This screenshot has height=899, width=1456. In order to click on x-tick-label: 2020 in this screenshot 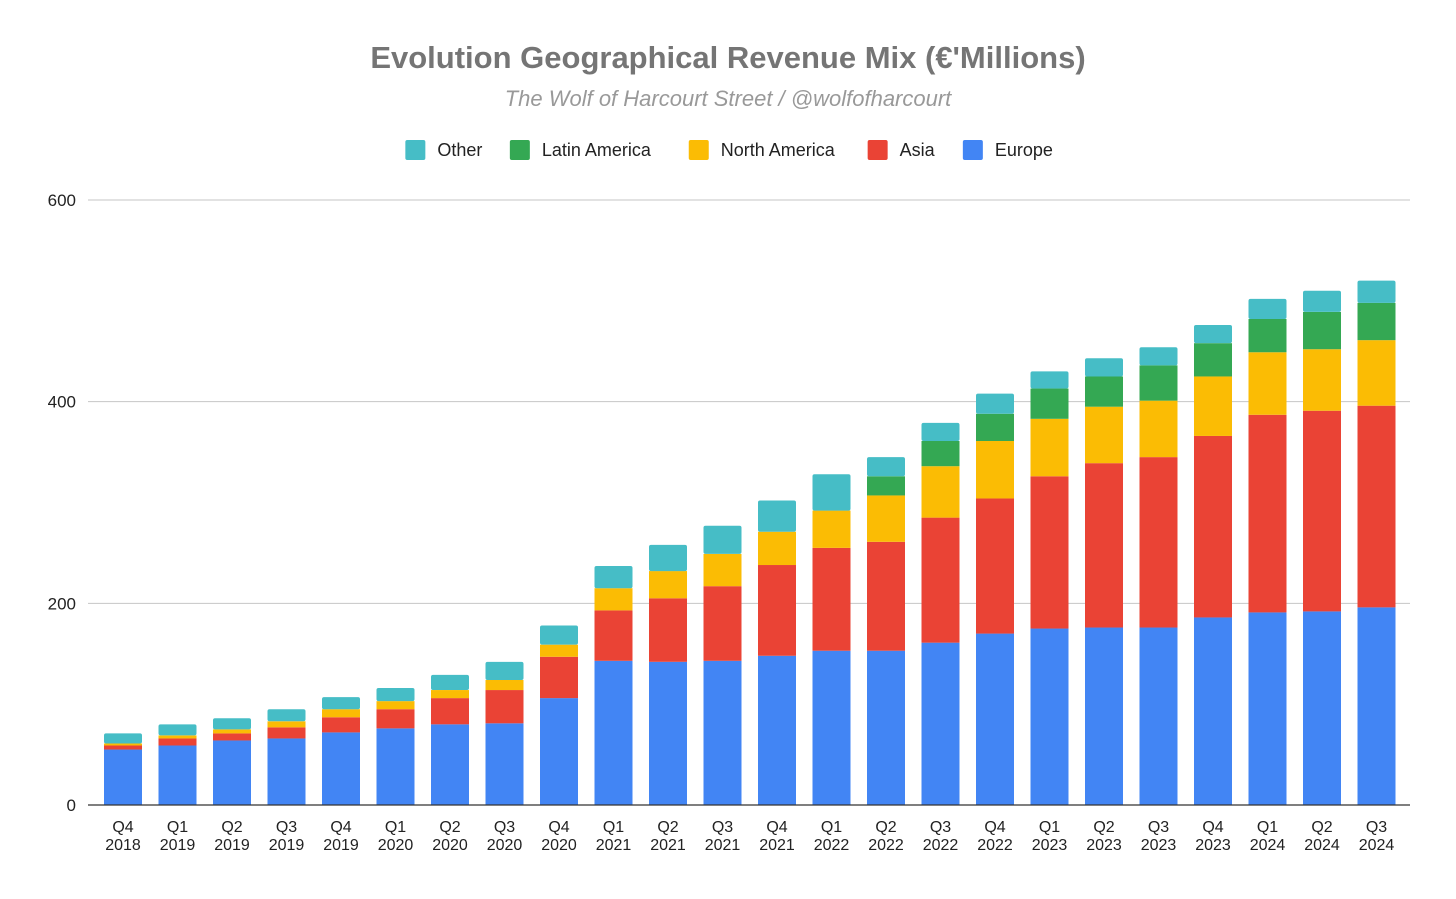, I will do `click(505, 845)`.